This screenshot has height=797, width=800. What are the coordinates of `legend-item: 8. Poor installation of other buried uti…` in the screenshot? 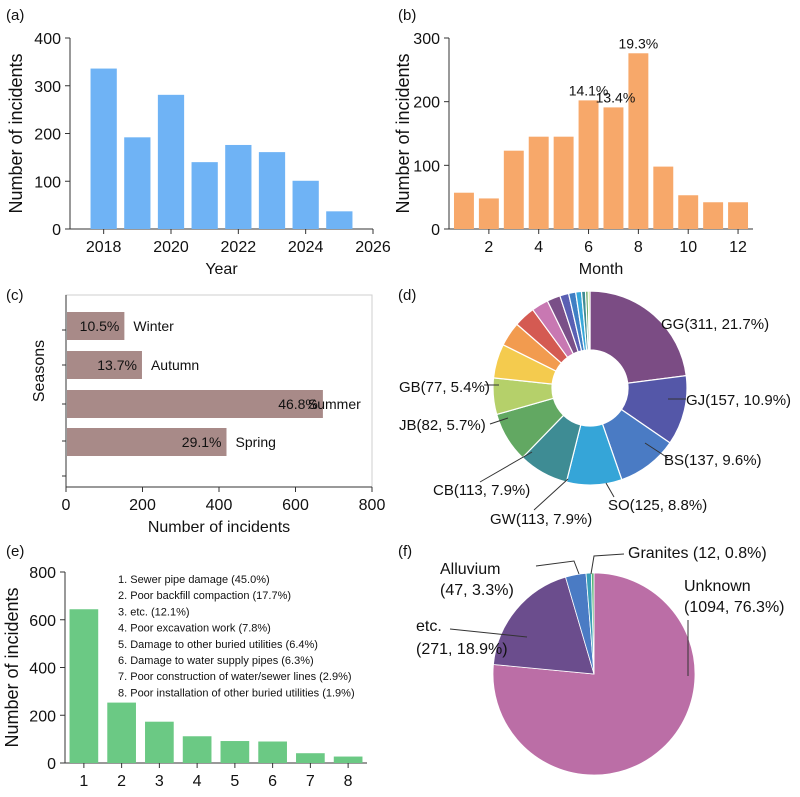 It's located at (236, 693).